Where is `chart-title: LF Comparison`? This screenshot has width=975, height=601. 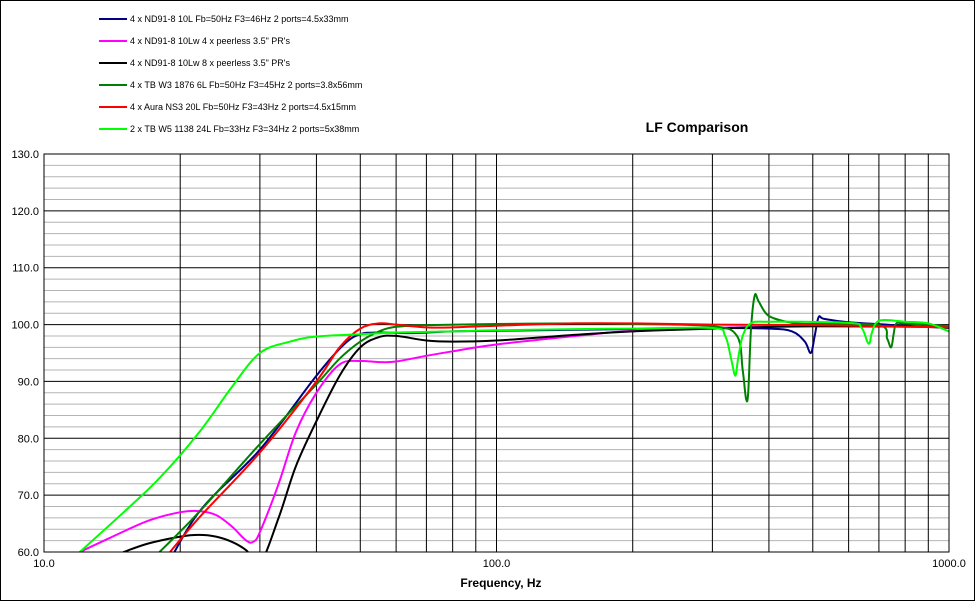 chart-title: LF Comparison is located at coordinates (697, 127).